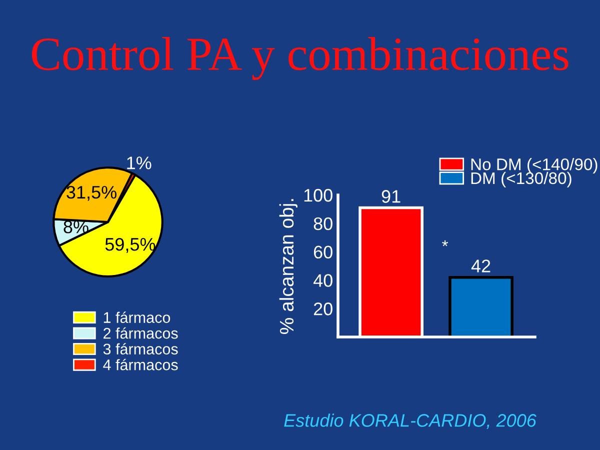 The image size is (600, 450). What do you see at coordinates (323, 252) in the screenshot?
I see `y-tick-label: 60` at bounding box center [323, 252].